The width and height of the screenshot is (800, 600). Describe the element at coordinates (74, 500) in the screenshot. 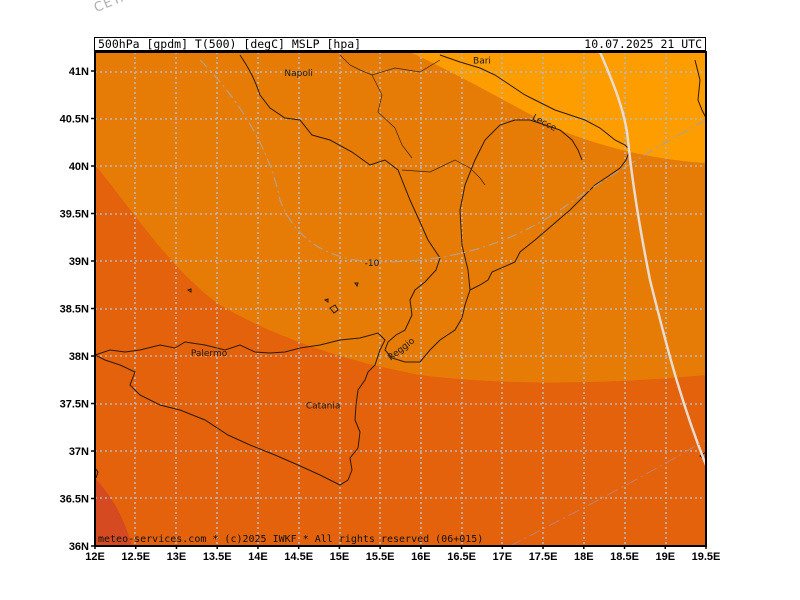

I see `lat-tick-label: 36.5N` at that location.